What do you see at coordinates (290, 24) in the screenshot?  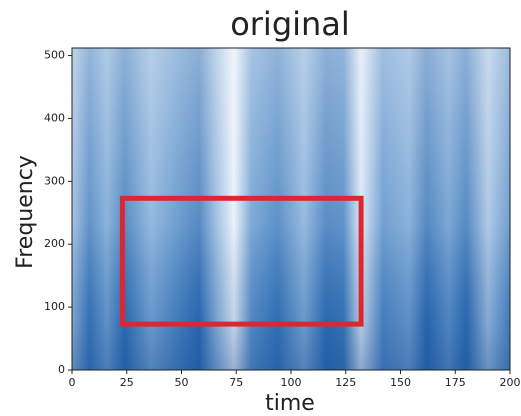 I see `chart-title: original` at bounding box center [290, 24].